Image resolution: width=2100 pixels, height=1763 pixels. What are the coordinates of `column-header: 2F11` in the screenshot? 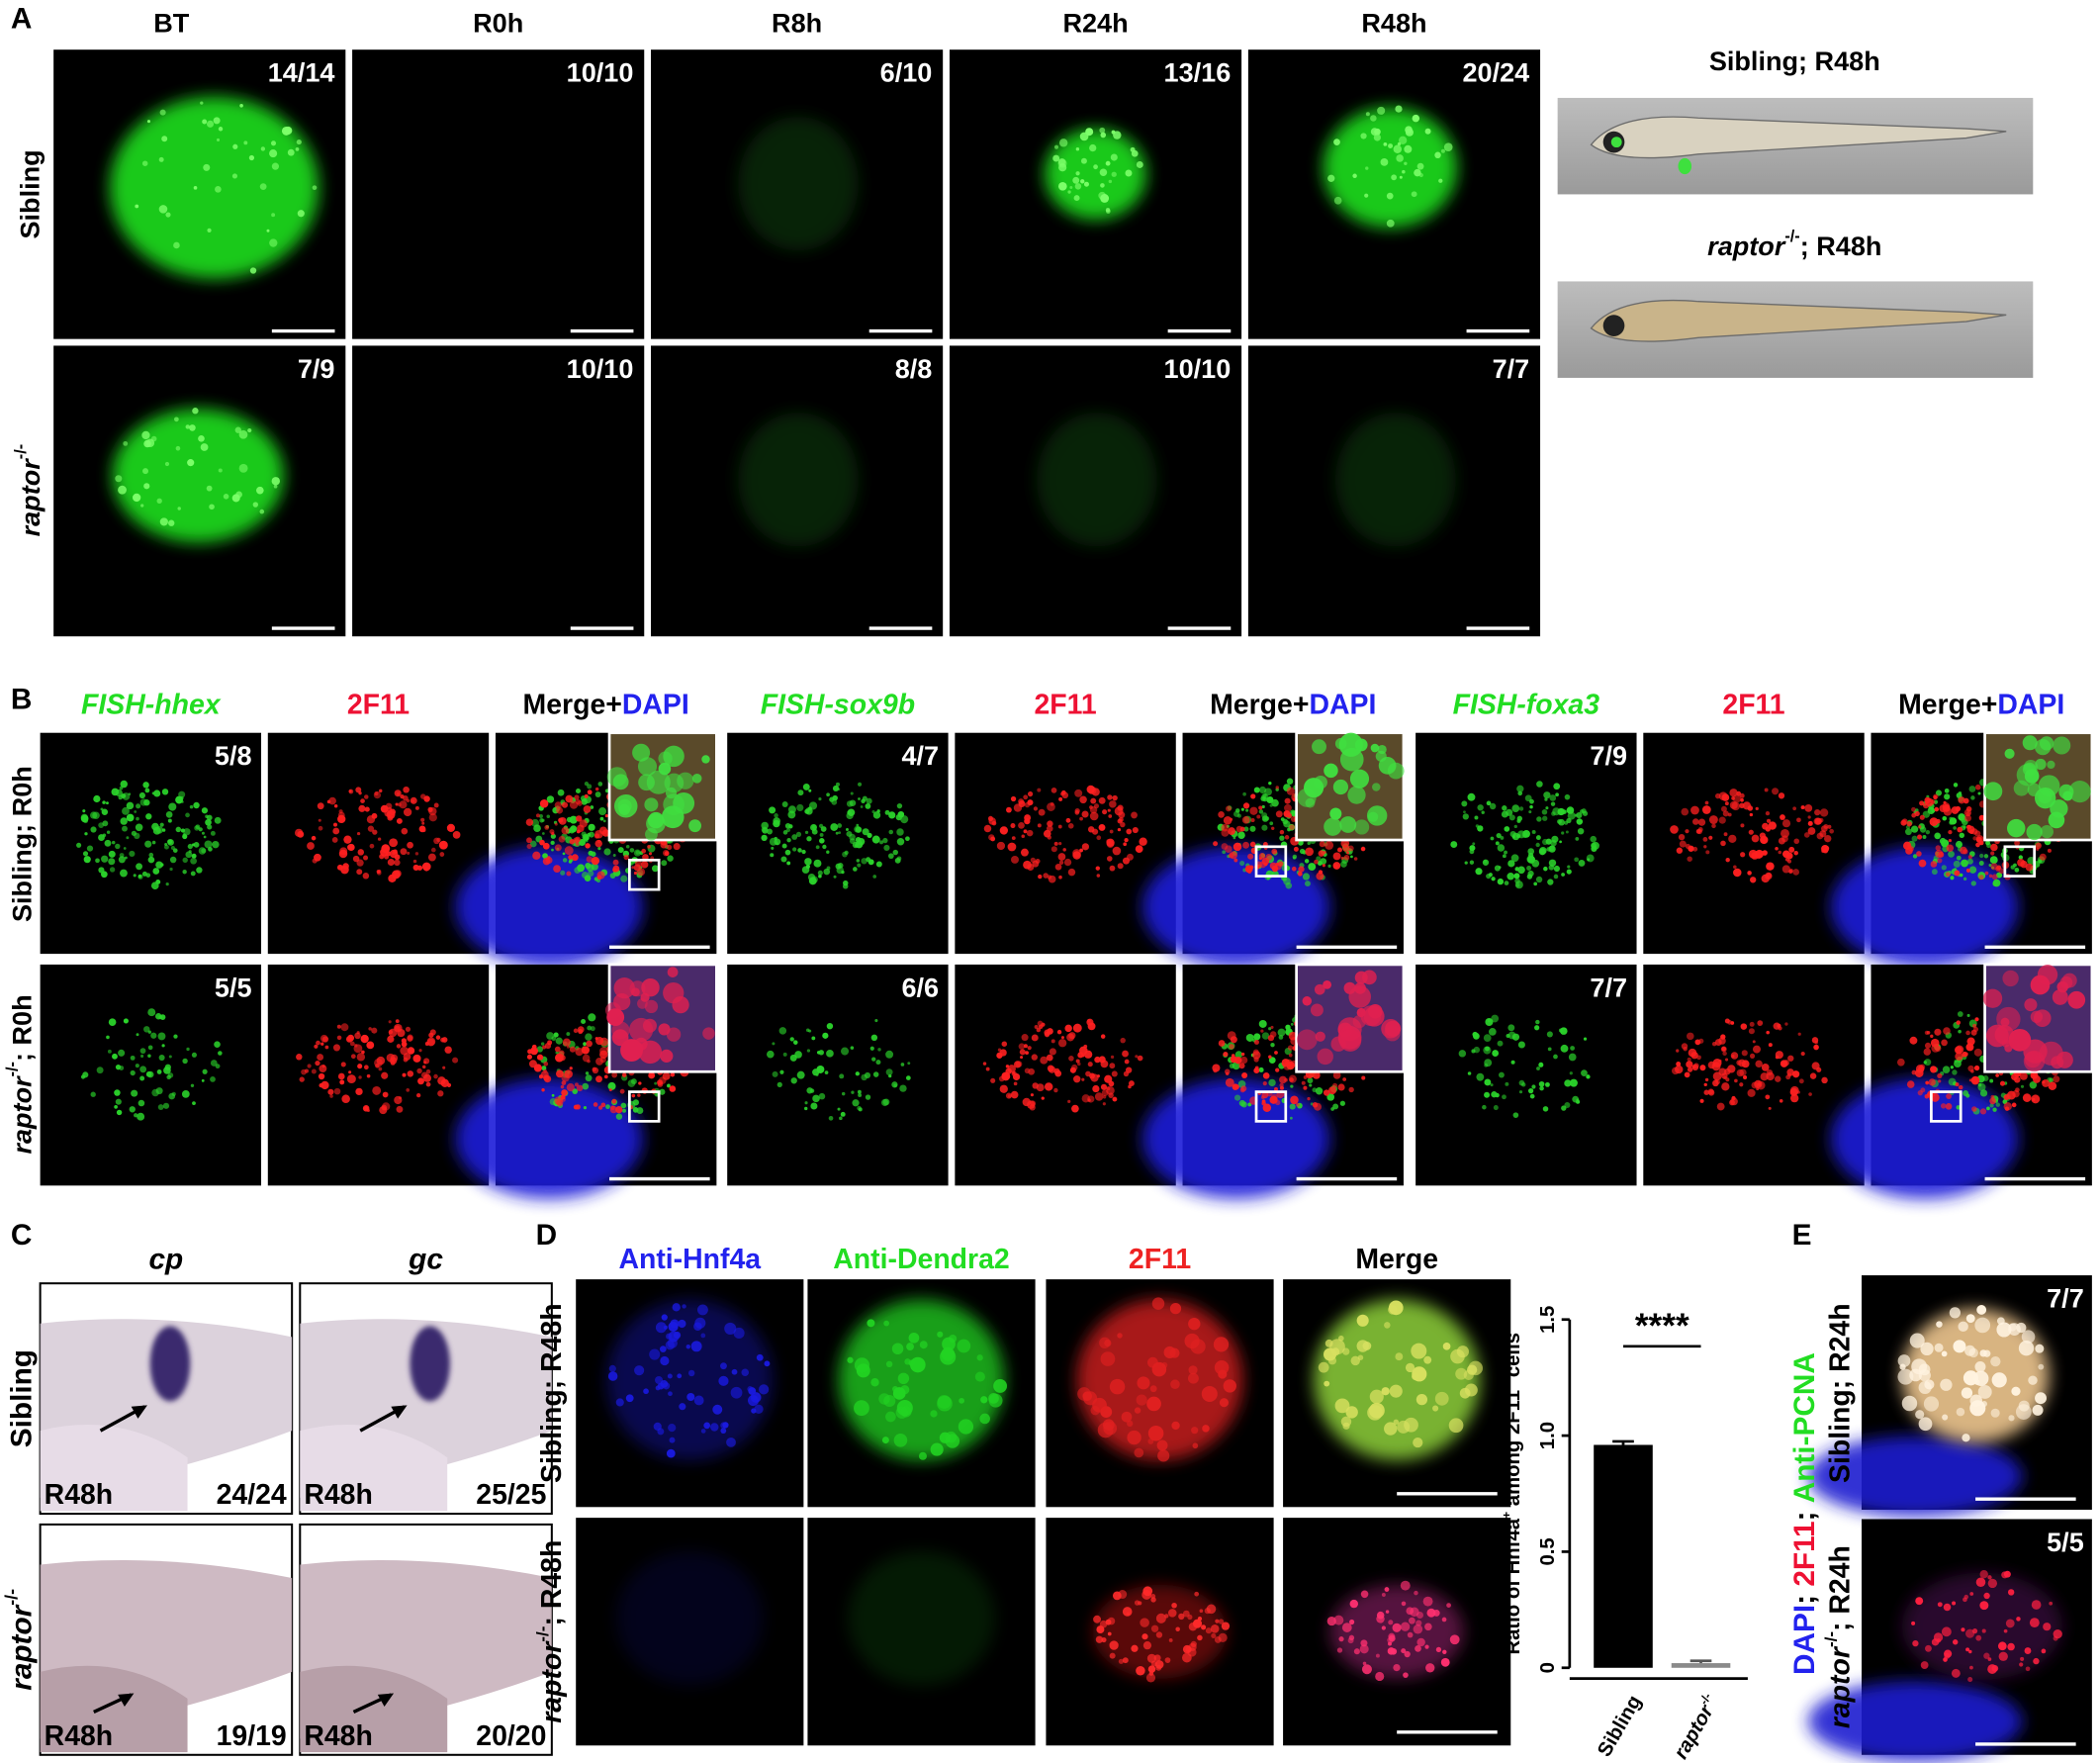 It's located at (1753, 704).